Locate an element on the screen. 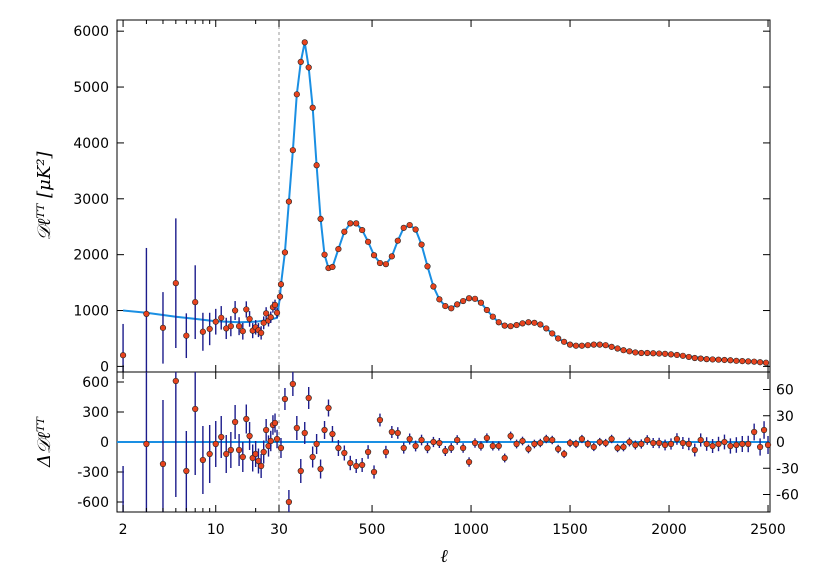 The width and height of the screenshot is (834, 579). bottom-y-axis-label: Δ𝒟ℓᵀᵀ is located at coordinates (44, 442).